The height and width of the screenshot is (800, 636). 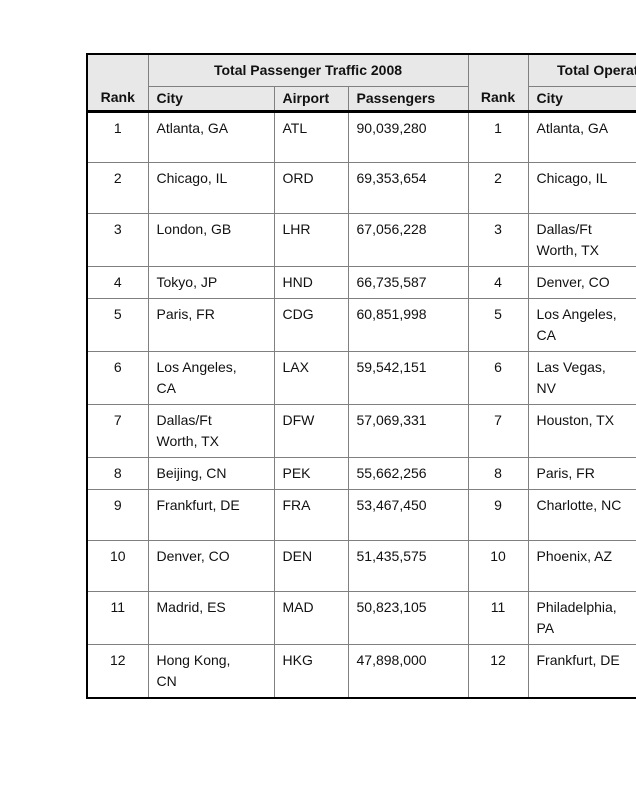 I want to click on ops-rank-cell: 1, so click(x=498, y=136).